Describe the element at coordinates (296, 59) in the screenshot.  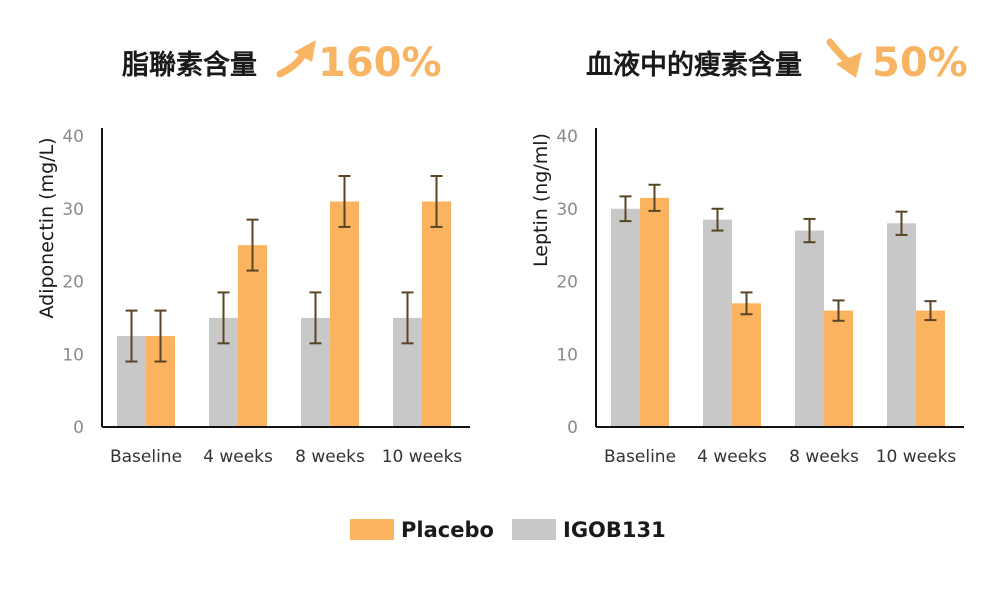
I see `arrow-up-curved-icon` at that location.